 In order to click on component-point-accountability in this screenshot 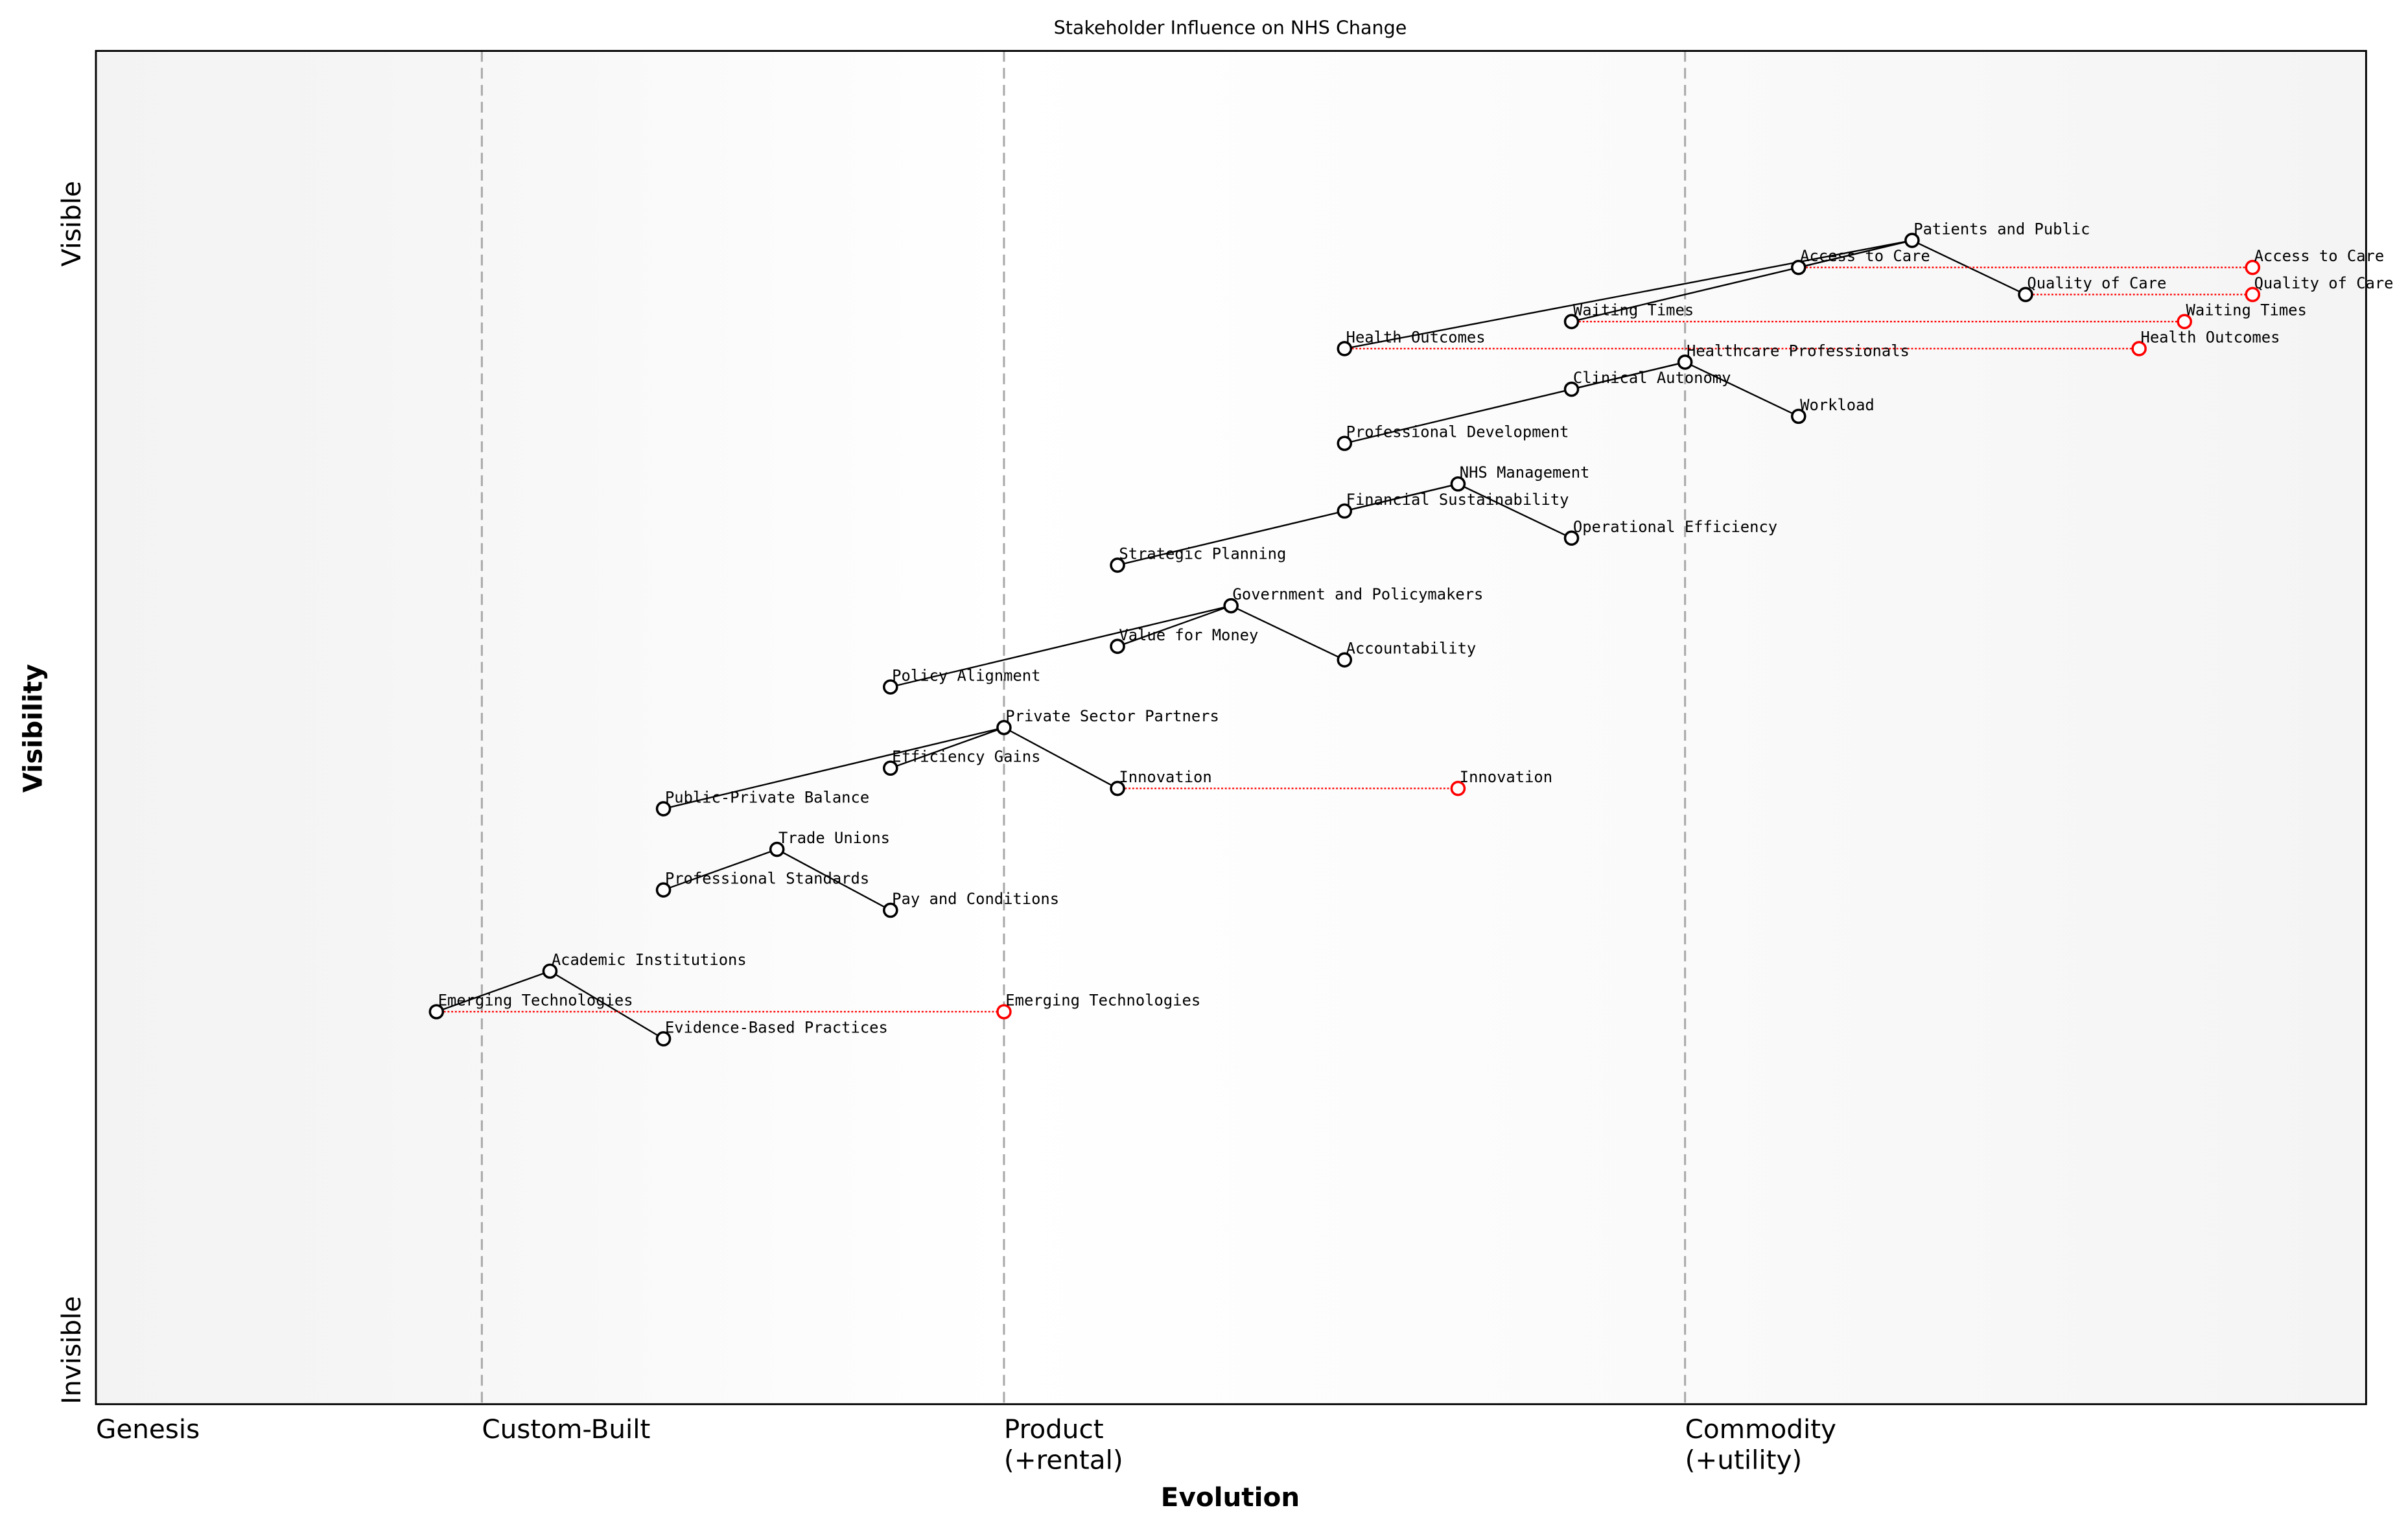, I will do `click(1345, 660)`.